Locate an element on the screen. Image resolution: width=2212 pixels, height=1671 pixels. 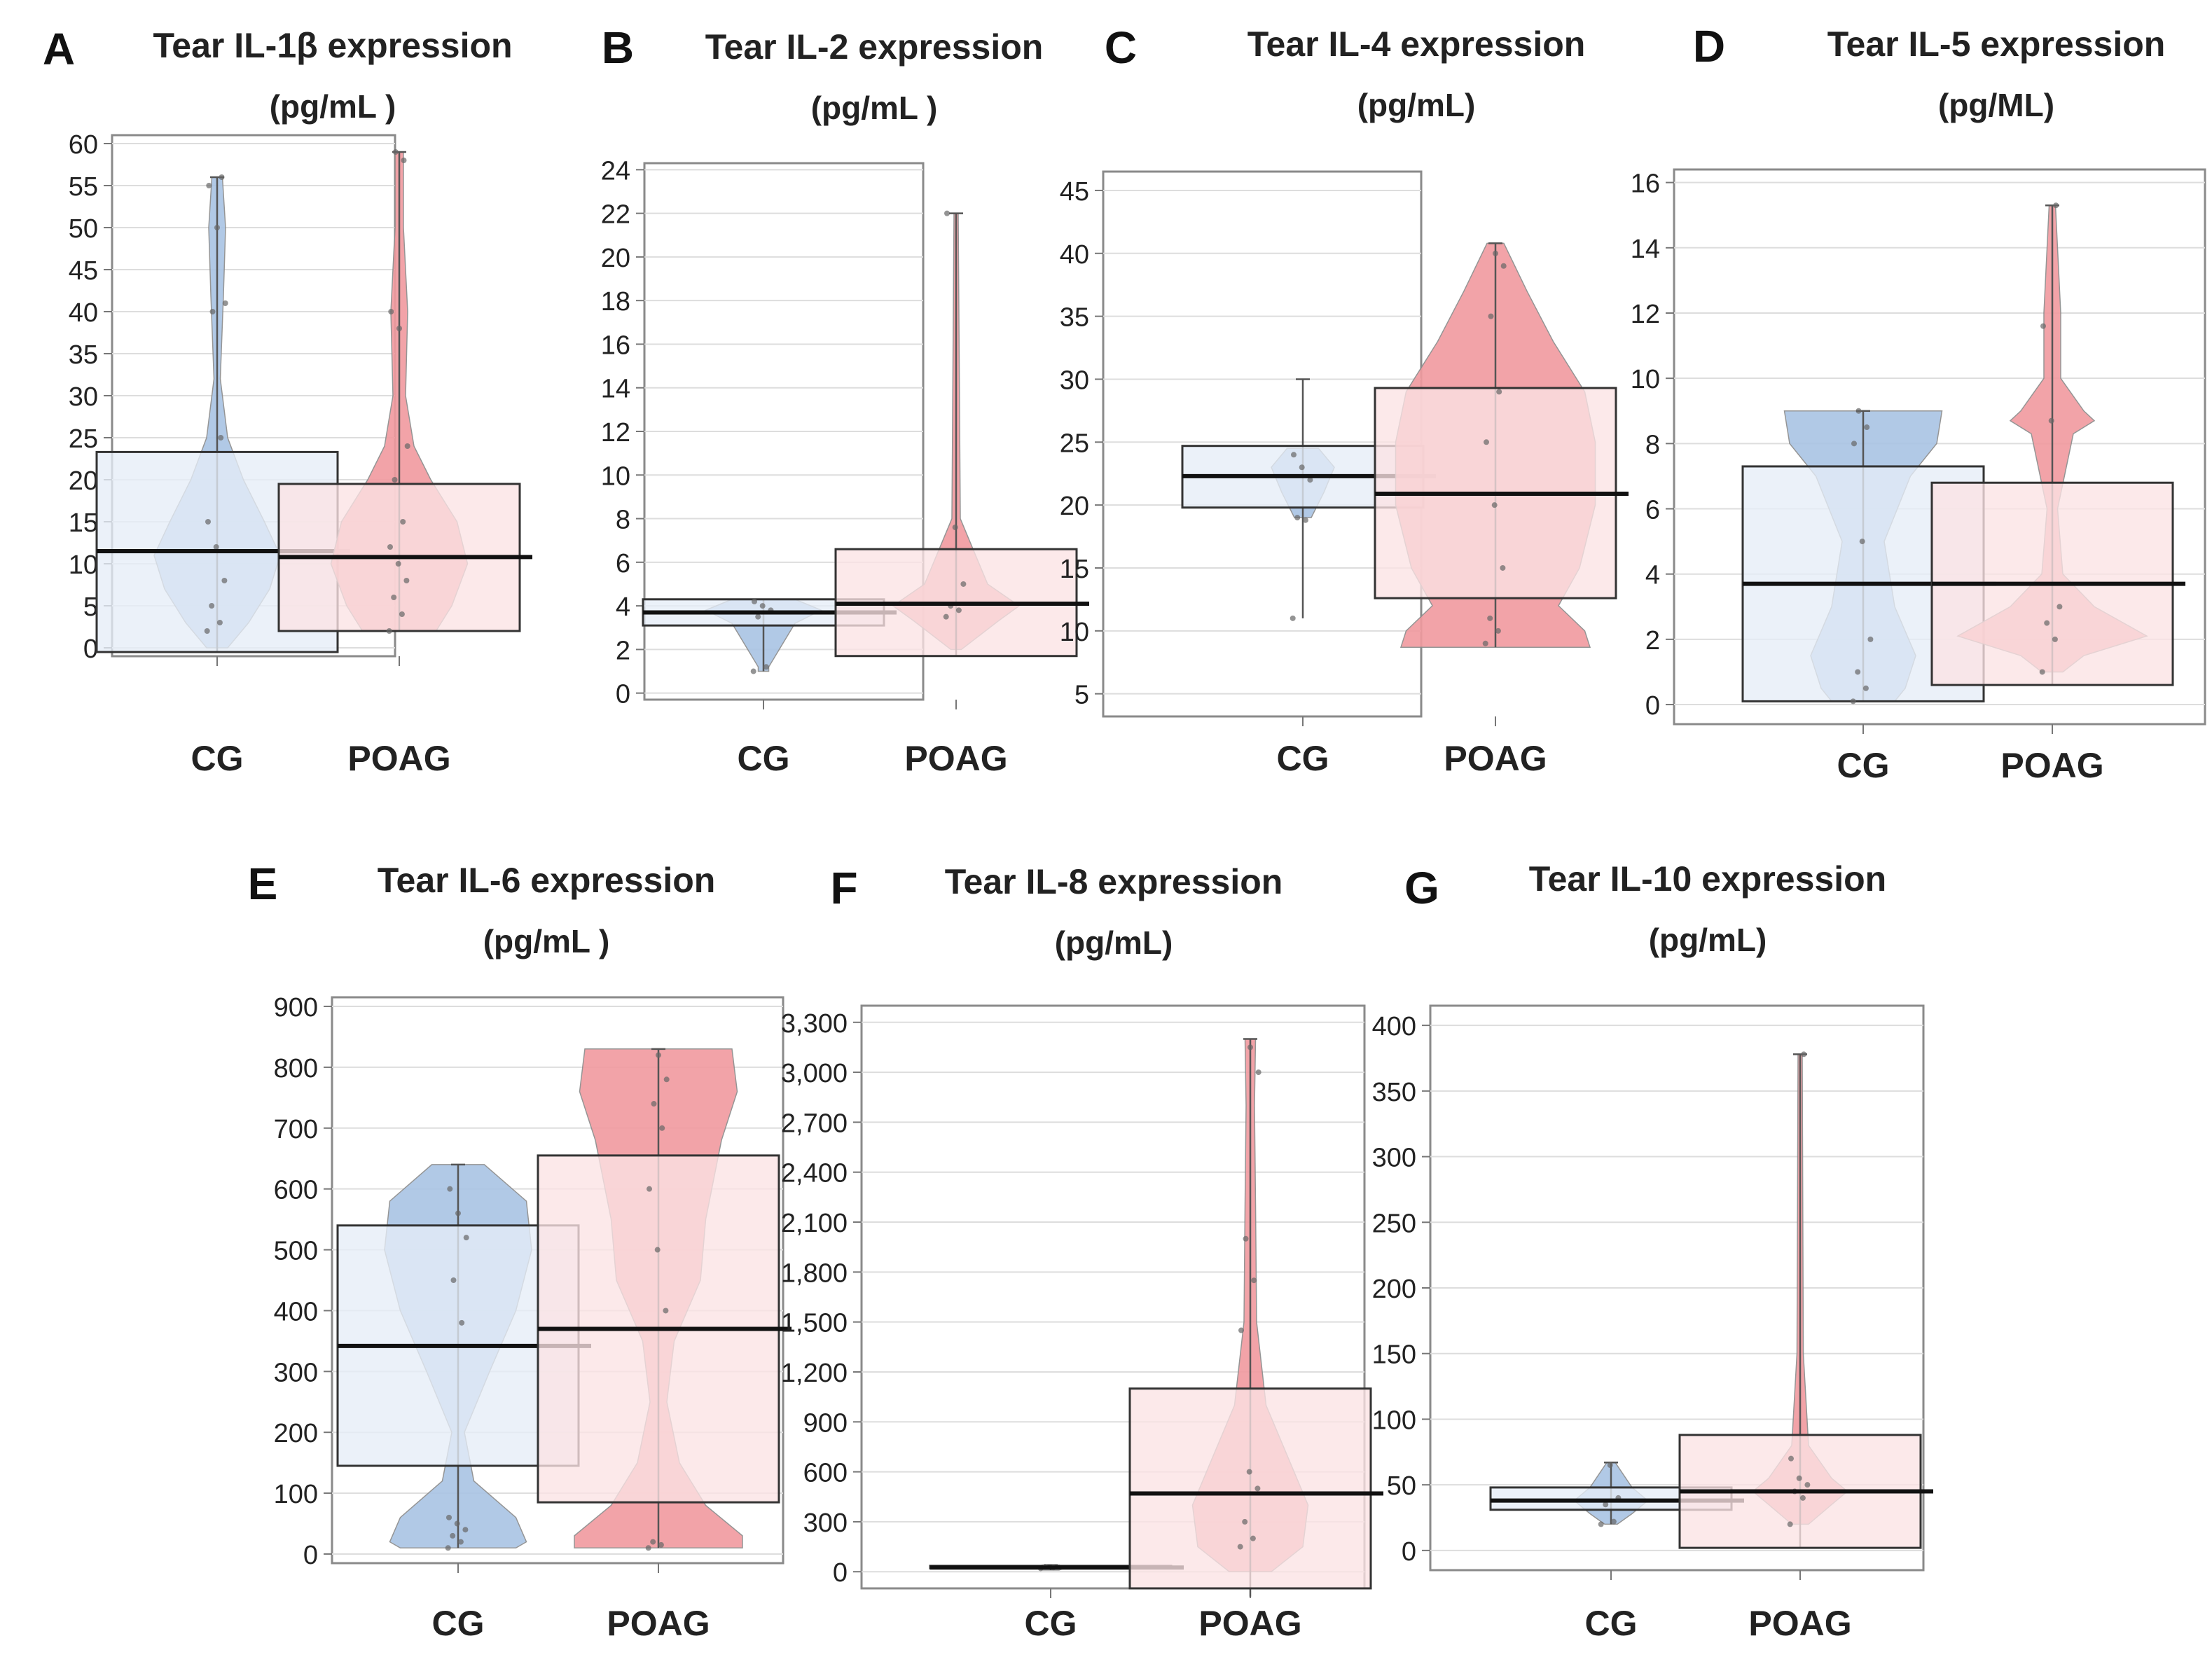
y-tick-label: 150 is located at coordinates (1394, 1355).